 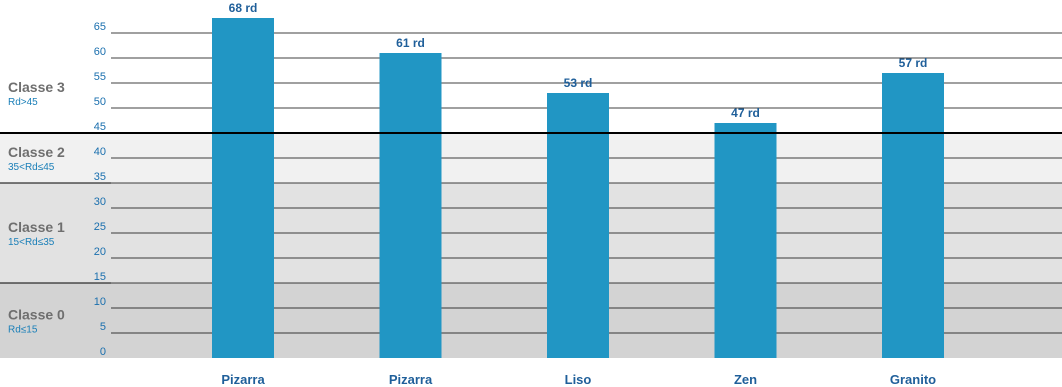 What do you see at coordinates (31, 242) in the screenshot?
I see `band-condition-2: 15<Rd≤35` at bounding box center [31, 242].